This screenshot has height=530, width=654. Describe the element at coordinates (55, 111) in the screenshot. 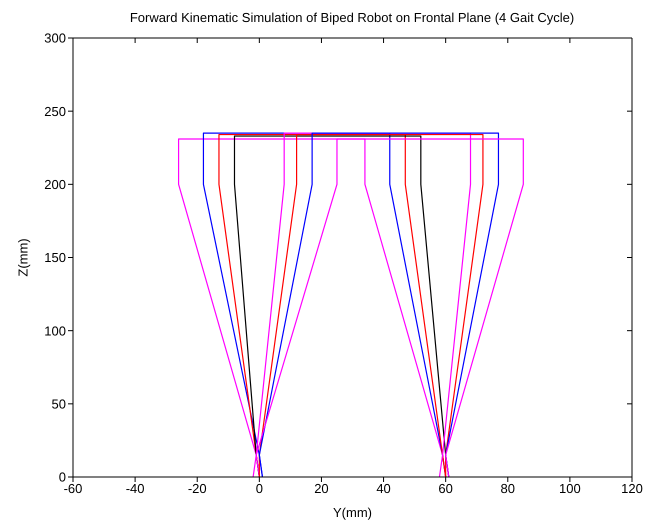

I see `y-tick-label: 250` at that location.